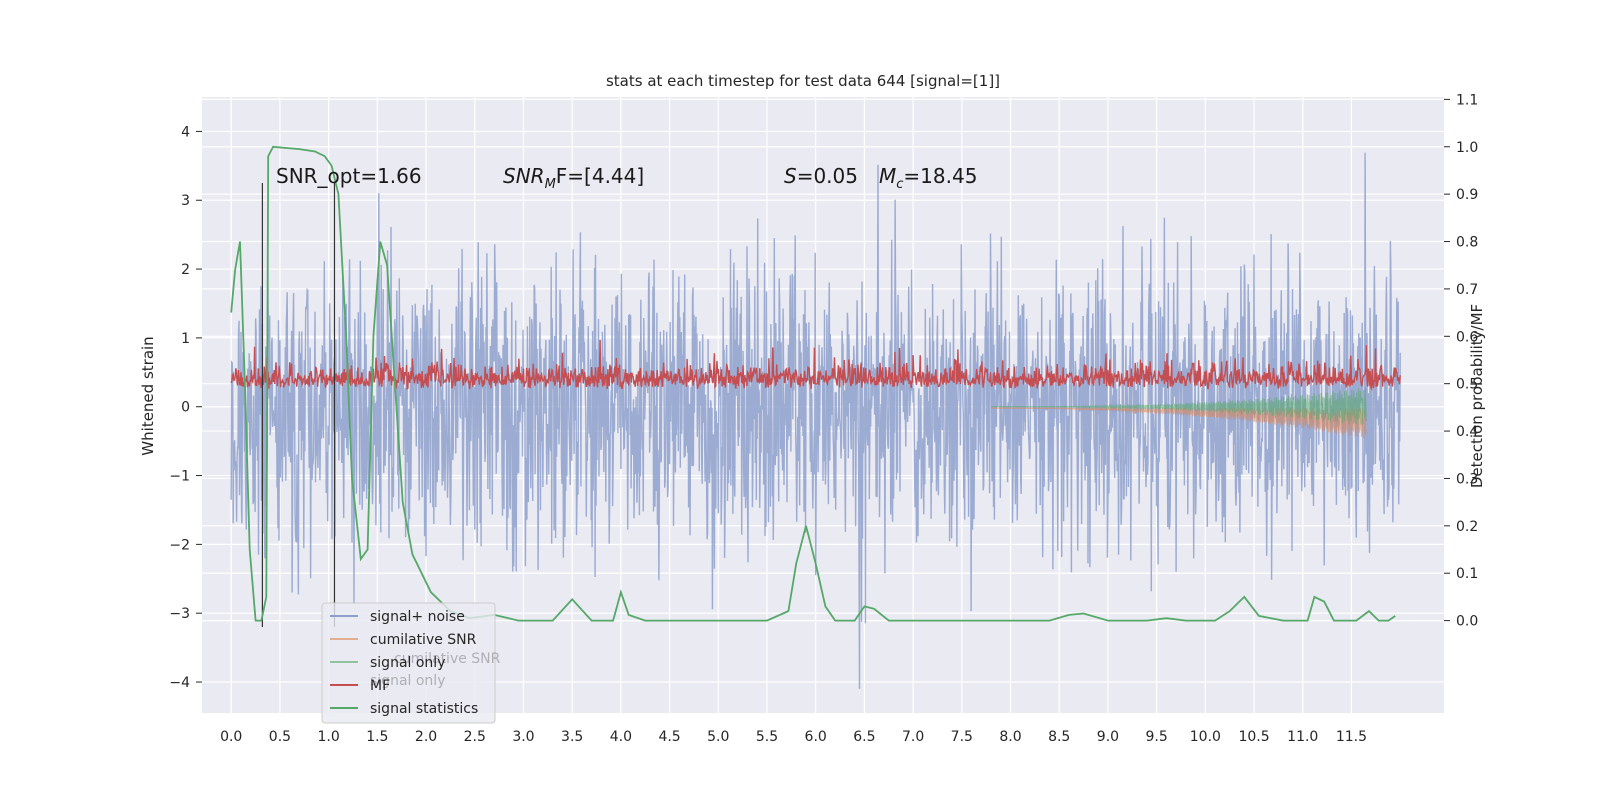 This screenshot has width=1600, height=800. What do you see at coordinates (1467, 432) in the screenshot?
I see `y2-tick-label: 0.4` at bounding box center [1467, 432].